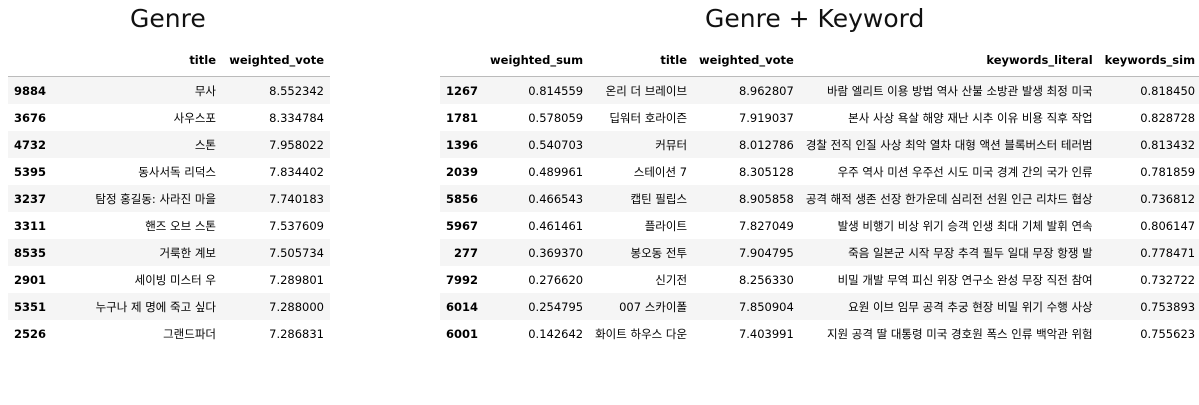 The width and height of the screenshot is (1199, 405). Describe the element at coordinates (30, 60) in the screenshot. I see `index-header` at that location.